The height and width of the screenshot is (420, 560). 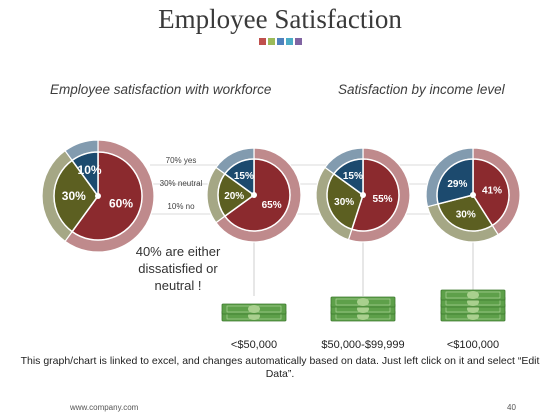 What do you see at coordinates (181, 183) in the screenshot?
I see `legend-label: 30% neutral` at bounding box center [181, 183].